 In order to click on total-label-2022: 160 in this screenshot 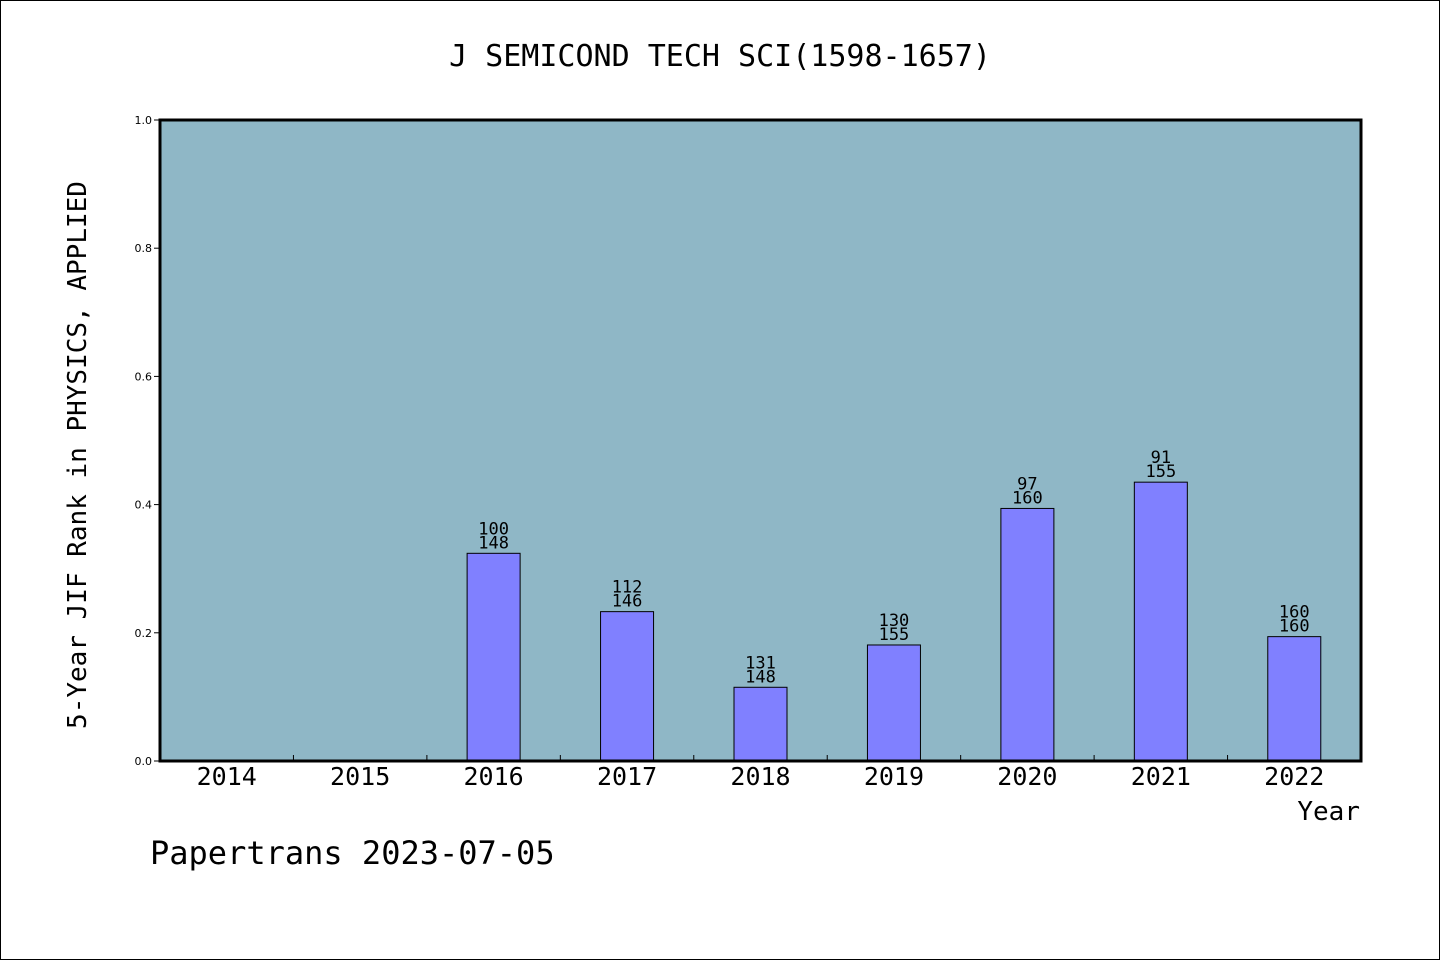, I will do `click(1294, 627)`.